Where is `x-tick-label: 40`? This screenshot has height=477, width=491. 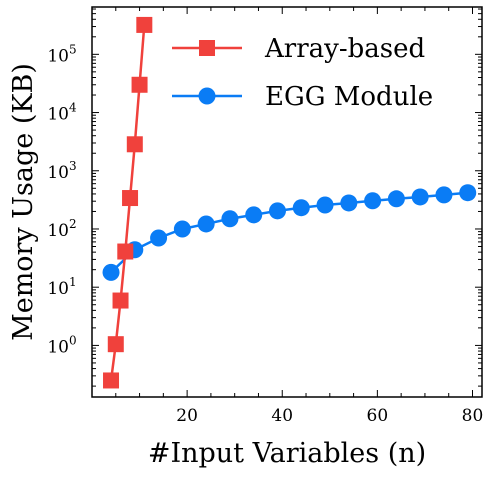 x-tick-label: 40 is located at coordinates (282, 416).